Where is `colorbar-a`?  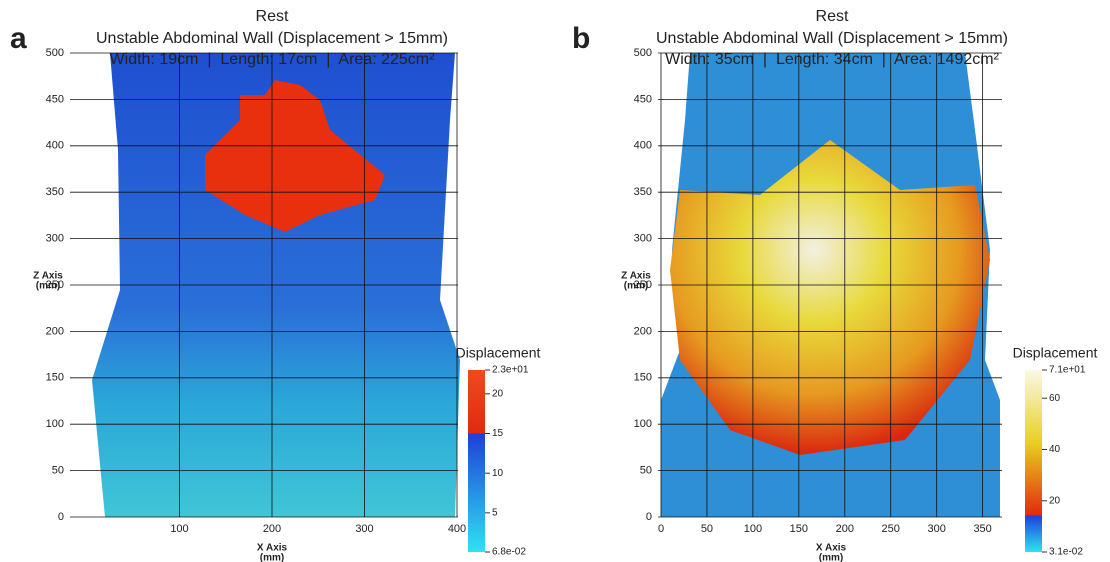
colorbar-a is located at coordinates (476, 461).